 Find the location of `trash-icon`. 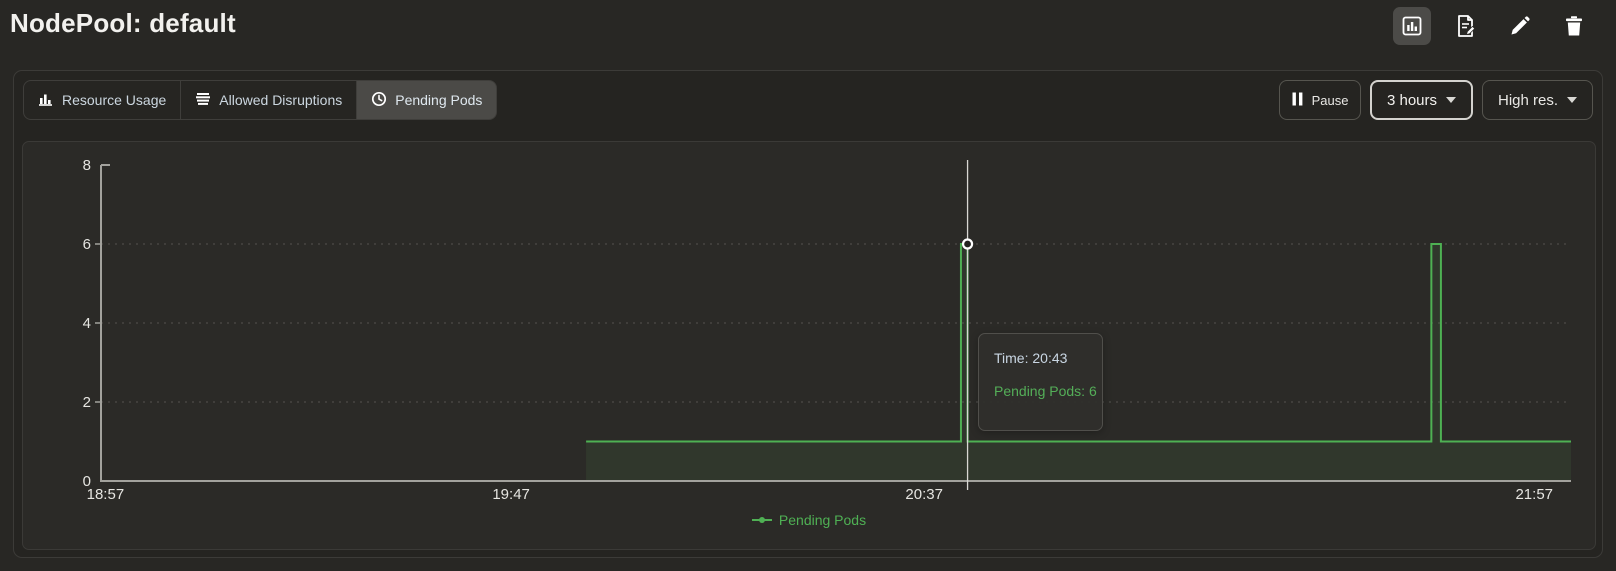

trash-icon is located at coordinates (1574, 26).